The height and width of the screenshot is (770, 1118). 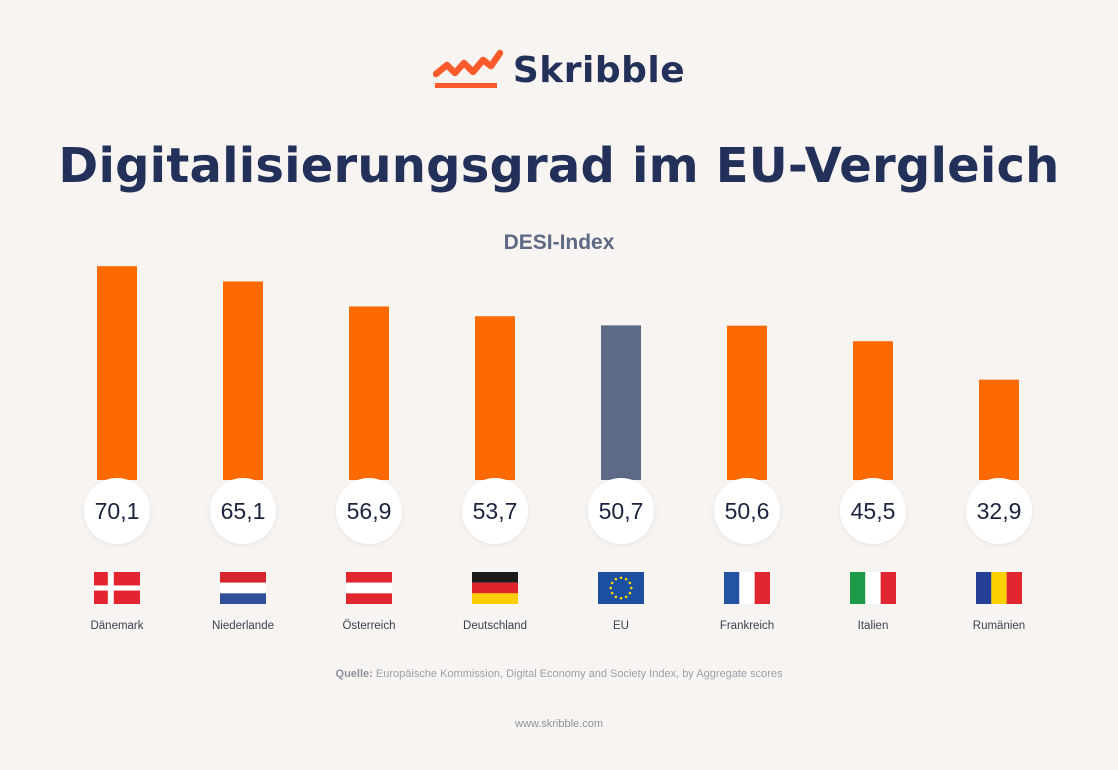 What do you see at coordinates (495, 588) in the screenshot?
I see `flag-germany-icon` at bounding box center [495, 588].